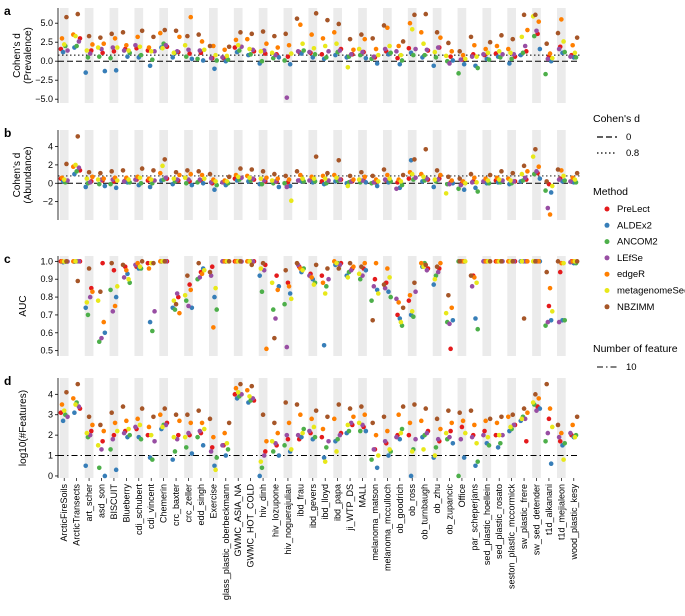 The image size is (685, 616). Describe the element at coordinates (89, 36) in the screenshot. I see `point-art_scher-NBZIMM` at that location.